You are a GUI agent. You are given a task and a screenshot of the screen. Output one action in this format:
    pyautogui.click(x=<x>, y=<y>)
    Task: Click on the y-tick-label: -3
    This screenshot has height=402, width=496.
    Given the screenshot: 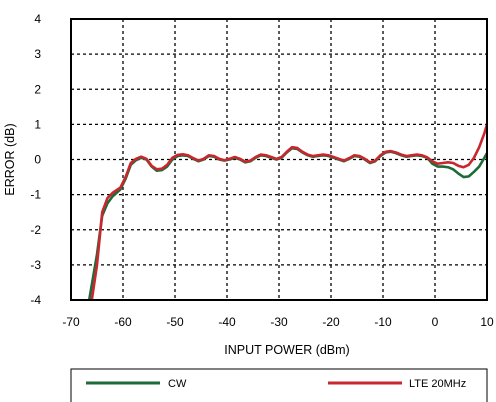 What is the action you would take?
    pyautogui.click(x=35, y=265)
    